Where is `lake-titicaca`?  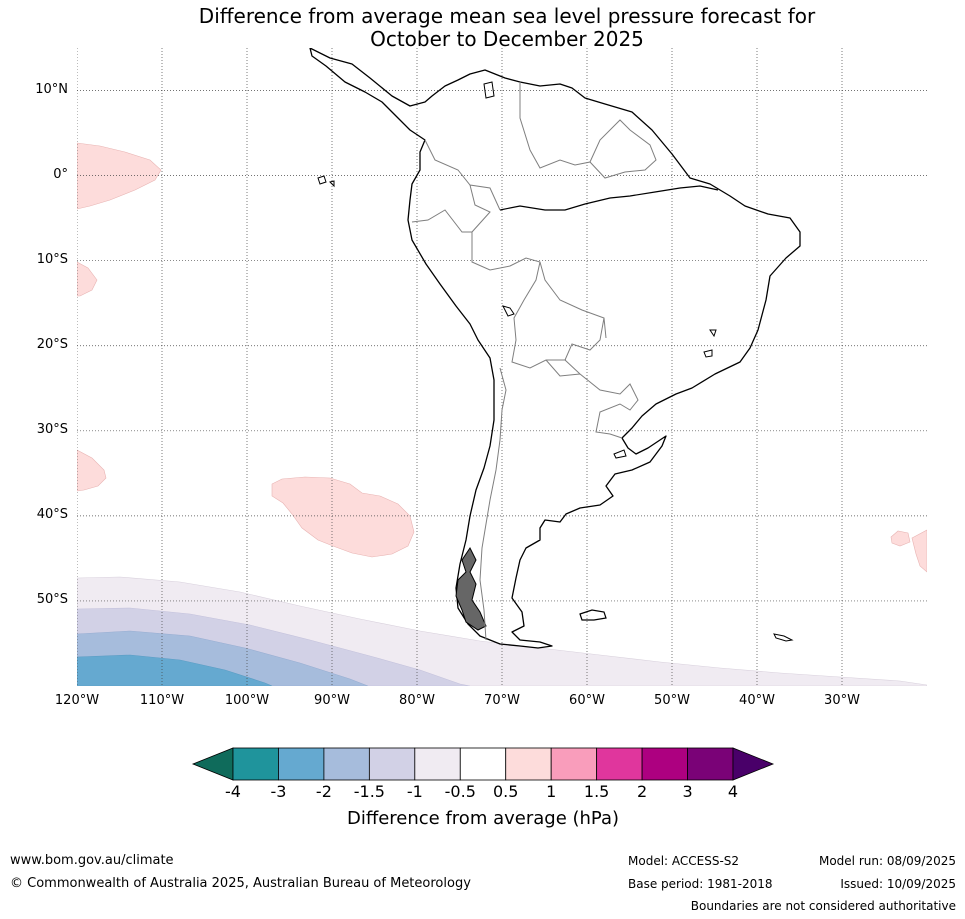
lake-titicaca is located at coordinates (508, 311).